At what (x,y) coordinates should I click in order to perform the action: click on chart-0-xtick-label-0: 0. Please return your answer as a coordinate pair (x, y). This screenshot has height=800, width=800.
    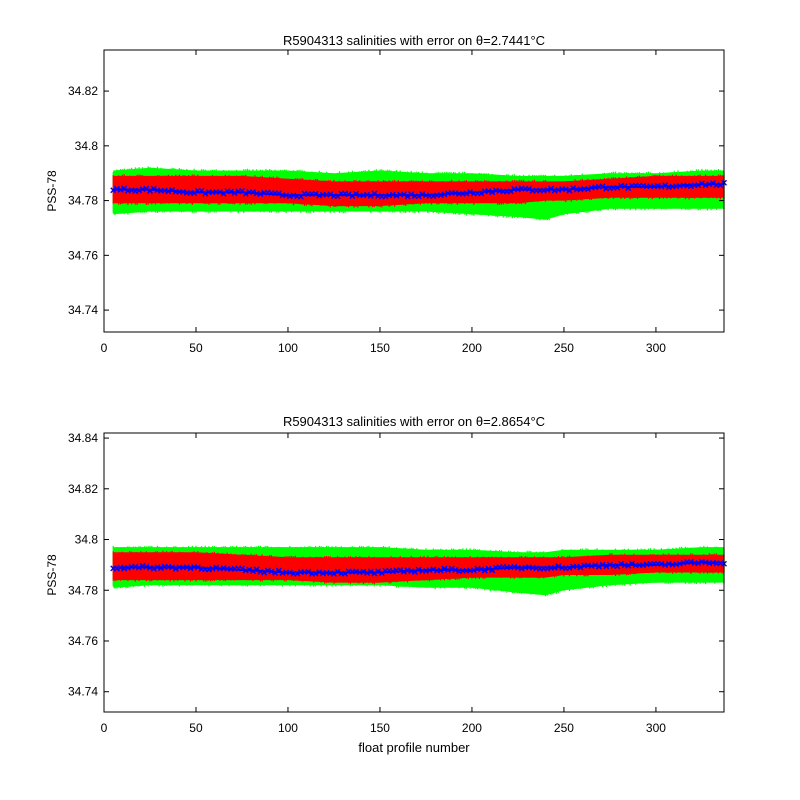
    Looking at the image, I should click on (104, 348).